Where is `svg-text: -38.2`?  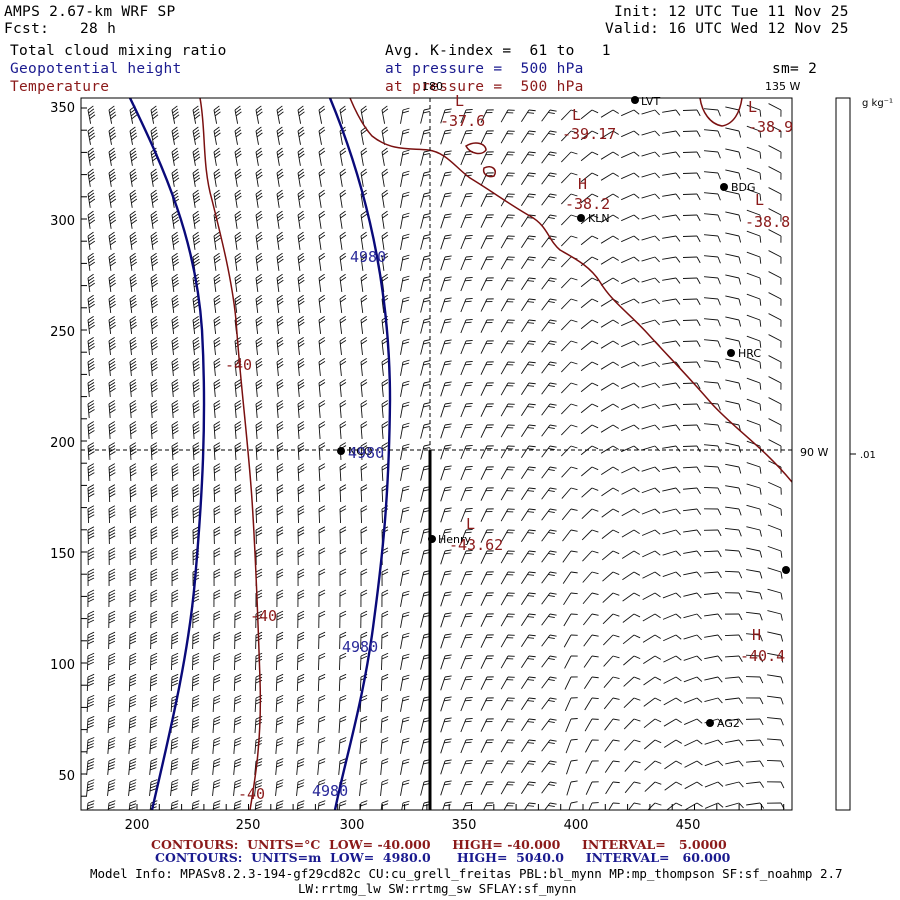 svg-text: -38.2 is located at coordinates (587, 204).